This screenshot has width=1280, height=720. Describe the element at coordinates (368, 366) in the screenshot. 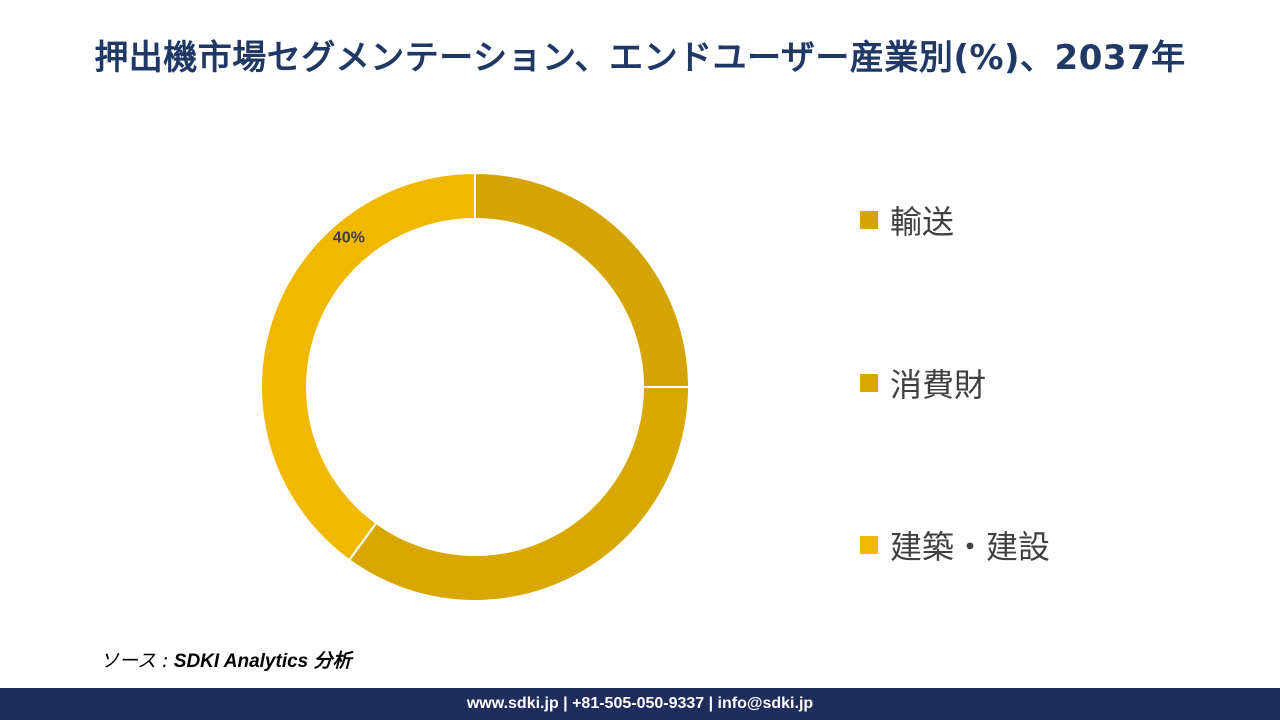

I see `donut-slice-construction` at that location.